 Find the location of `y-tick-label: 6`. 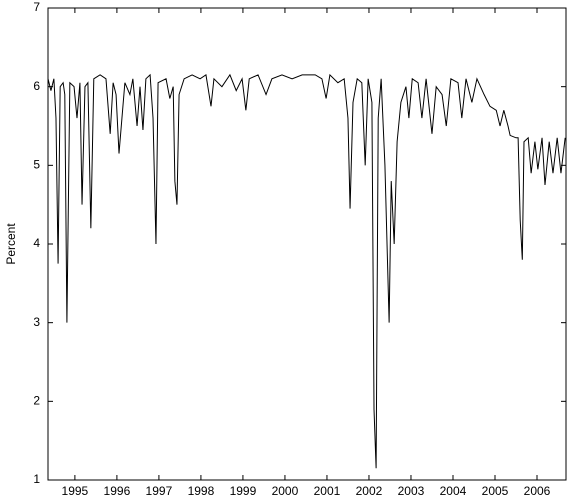

y-tick-label: 6 is located at coordinates (36, 86).